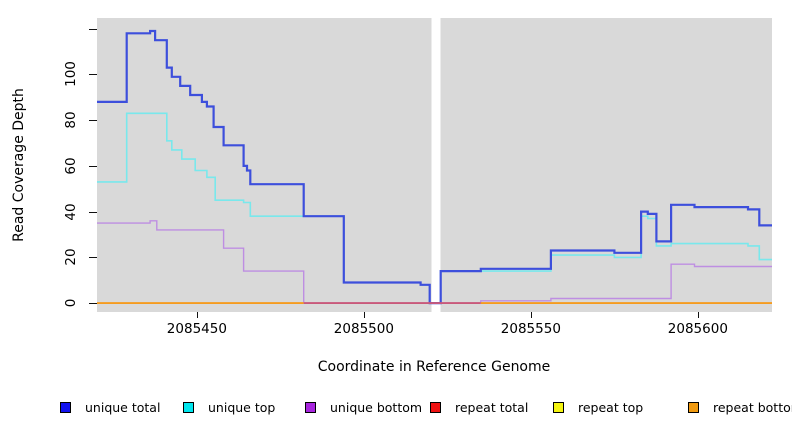 The image size is (792, 432). What do you see at coordinates (196, 329) in the screenshot?
I see `x-tick-label: 2085450` at bounding box center [196, 329].